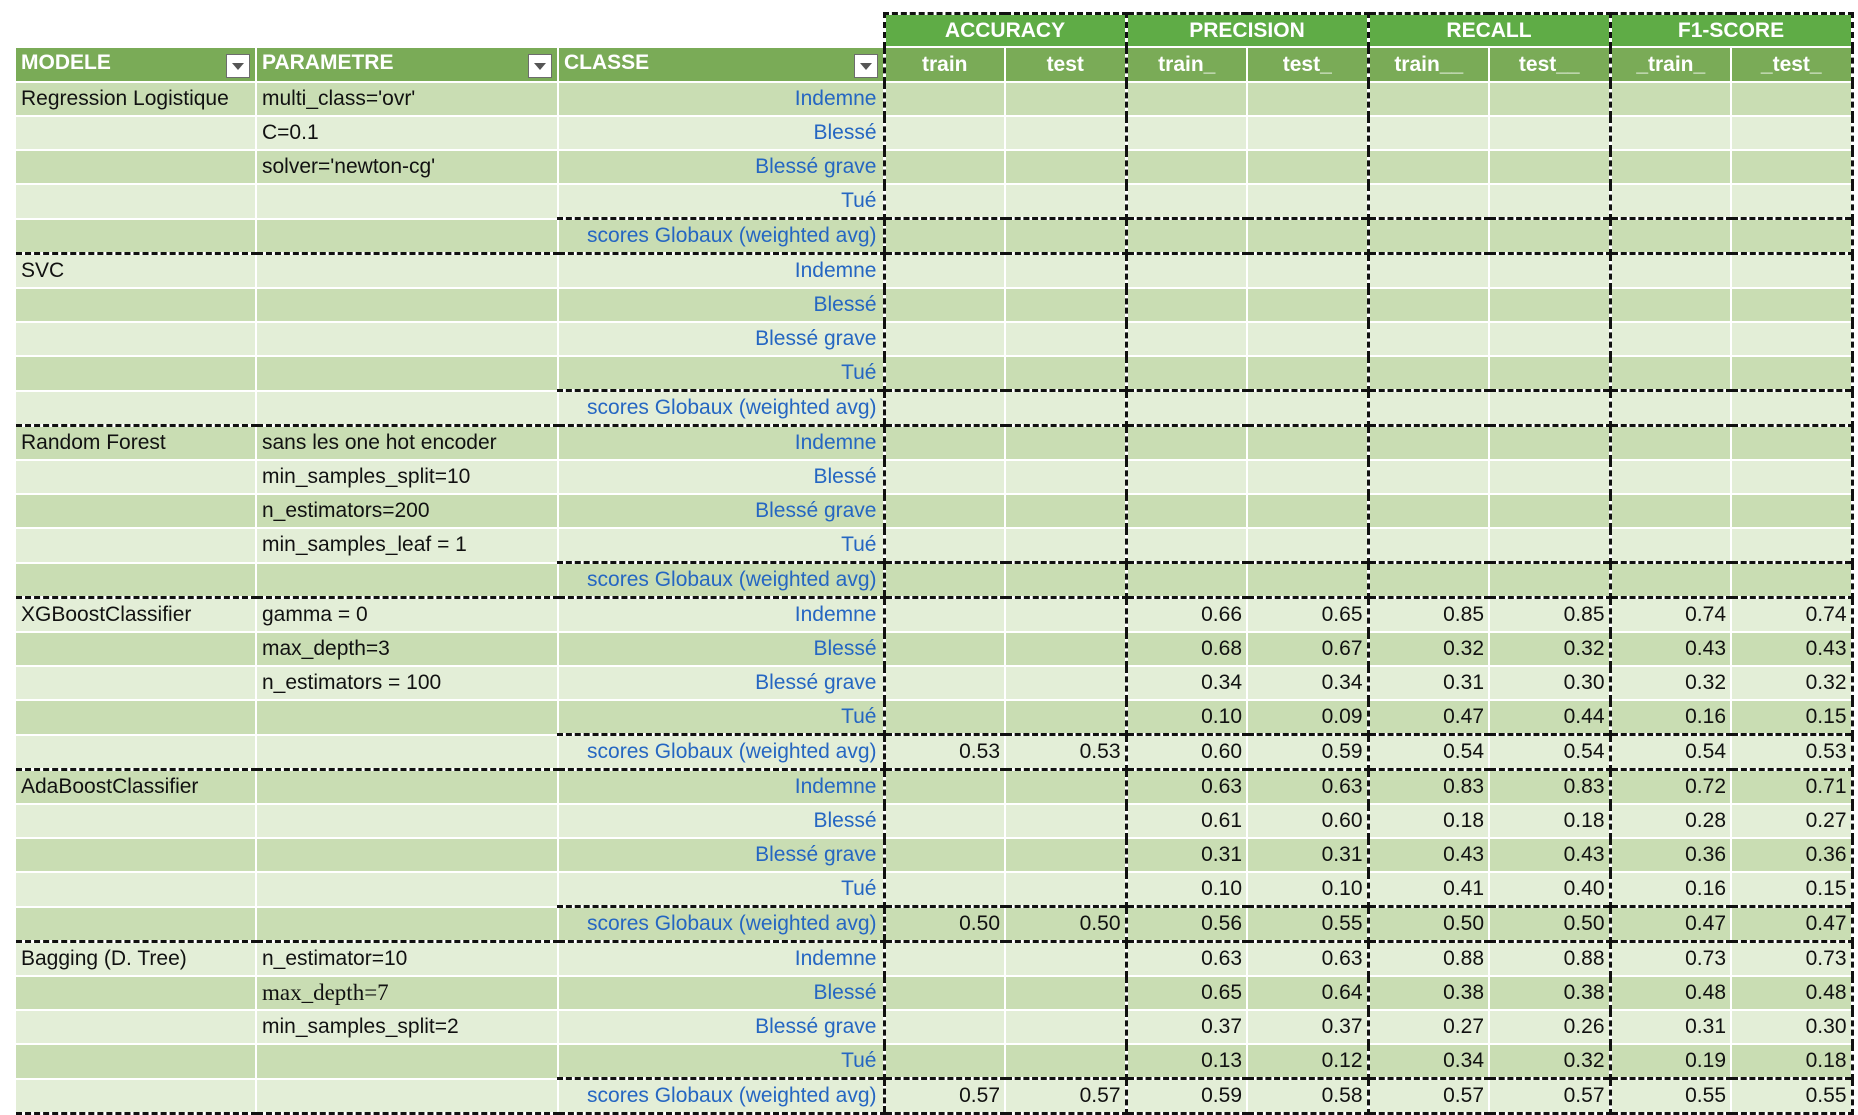 The width and height of the screenshot is (1858, 1115). I want to click on cell-f1-train: 0.36, so click(1671, 855).